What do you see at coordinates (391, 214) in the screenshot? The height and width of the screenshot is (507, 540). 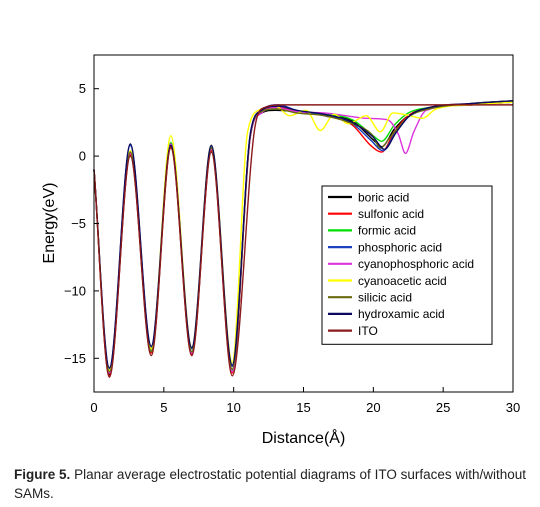 I see `legend-entry-label: sulfonic acid` at bounding box center [391, 214].